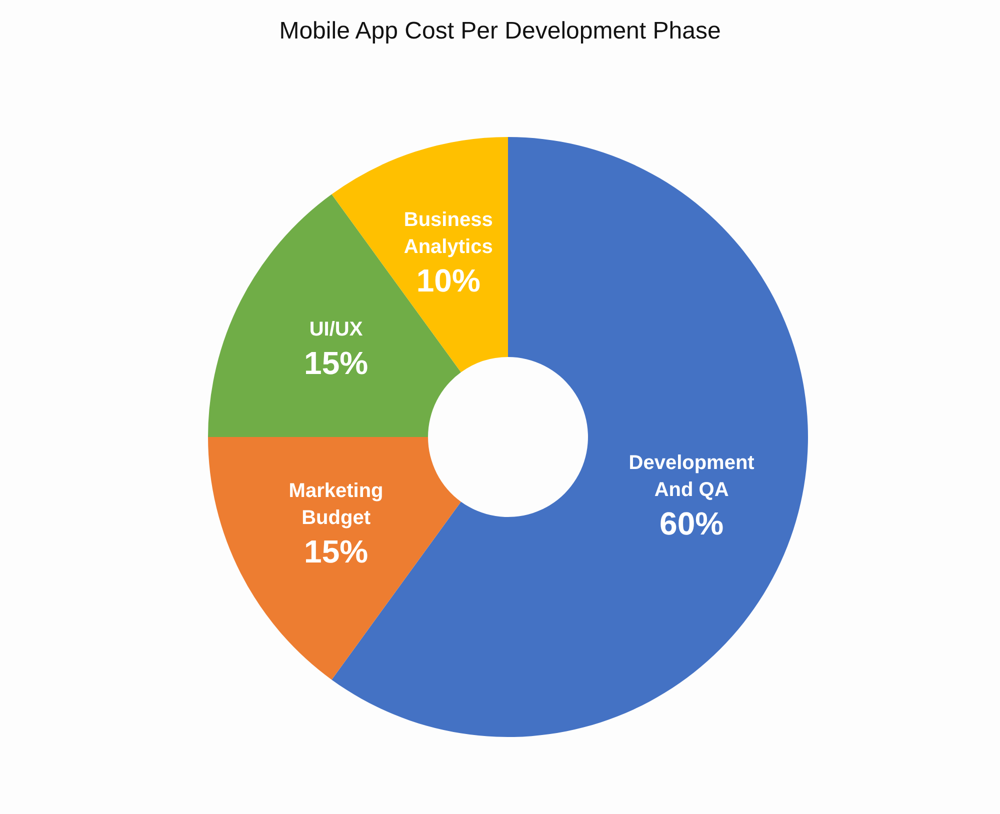 This screenshot has width=1000, height=814. What do you see at coordinates (500, 31) in the screenshot?
I see `chart-title: Mobile App Cost Per Development Phase` at bounding box center [500, 31].